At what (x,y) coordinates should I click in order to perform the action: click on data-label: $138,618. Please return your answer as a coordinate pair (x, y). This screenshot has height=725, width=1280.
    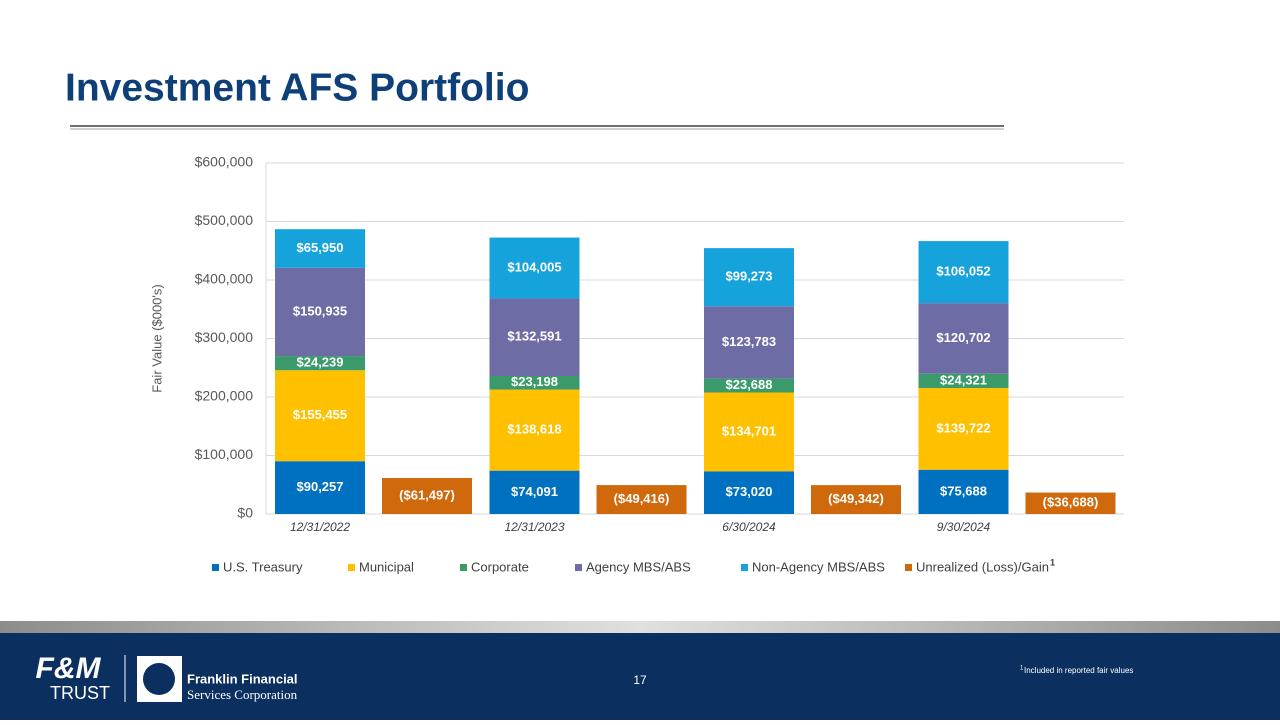
    Looking at the image, I should click on (534, 429).